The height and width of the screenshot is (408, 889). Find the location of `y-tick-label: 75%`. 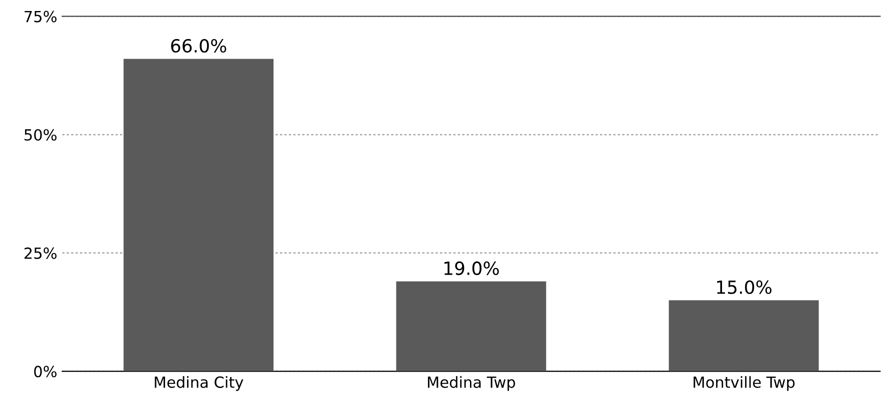

y-tick-label: 75% is located at coordinates (40, 16).